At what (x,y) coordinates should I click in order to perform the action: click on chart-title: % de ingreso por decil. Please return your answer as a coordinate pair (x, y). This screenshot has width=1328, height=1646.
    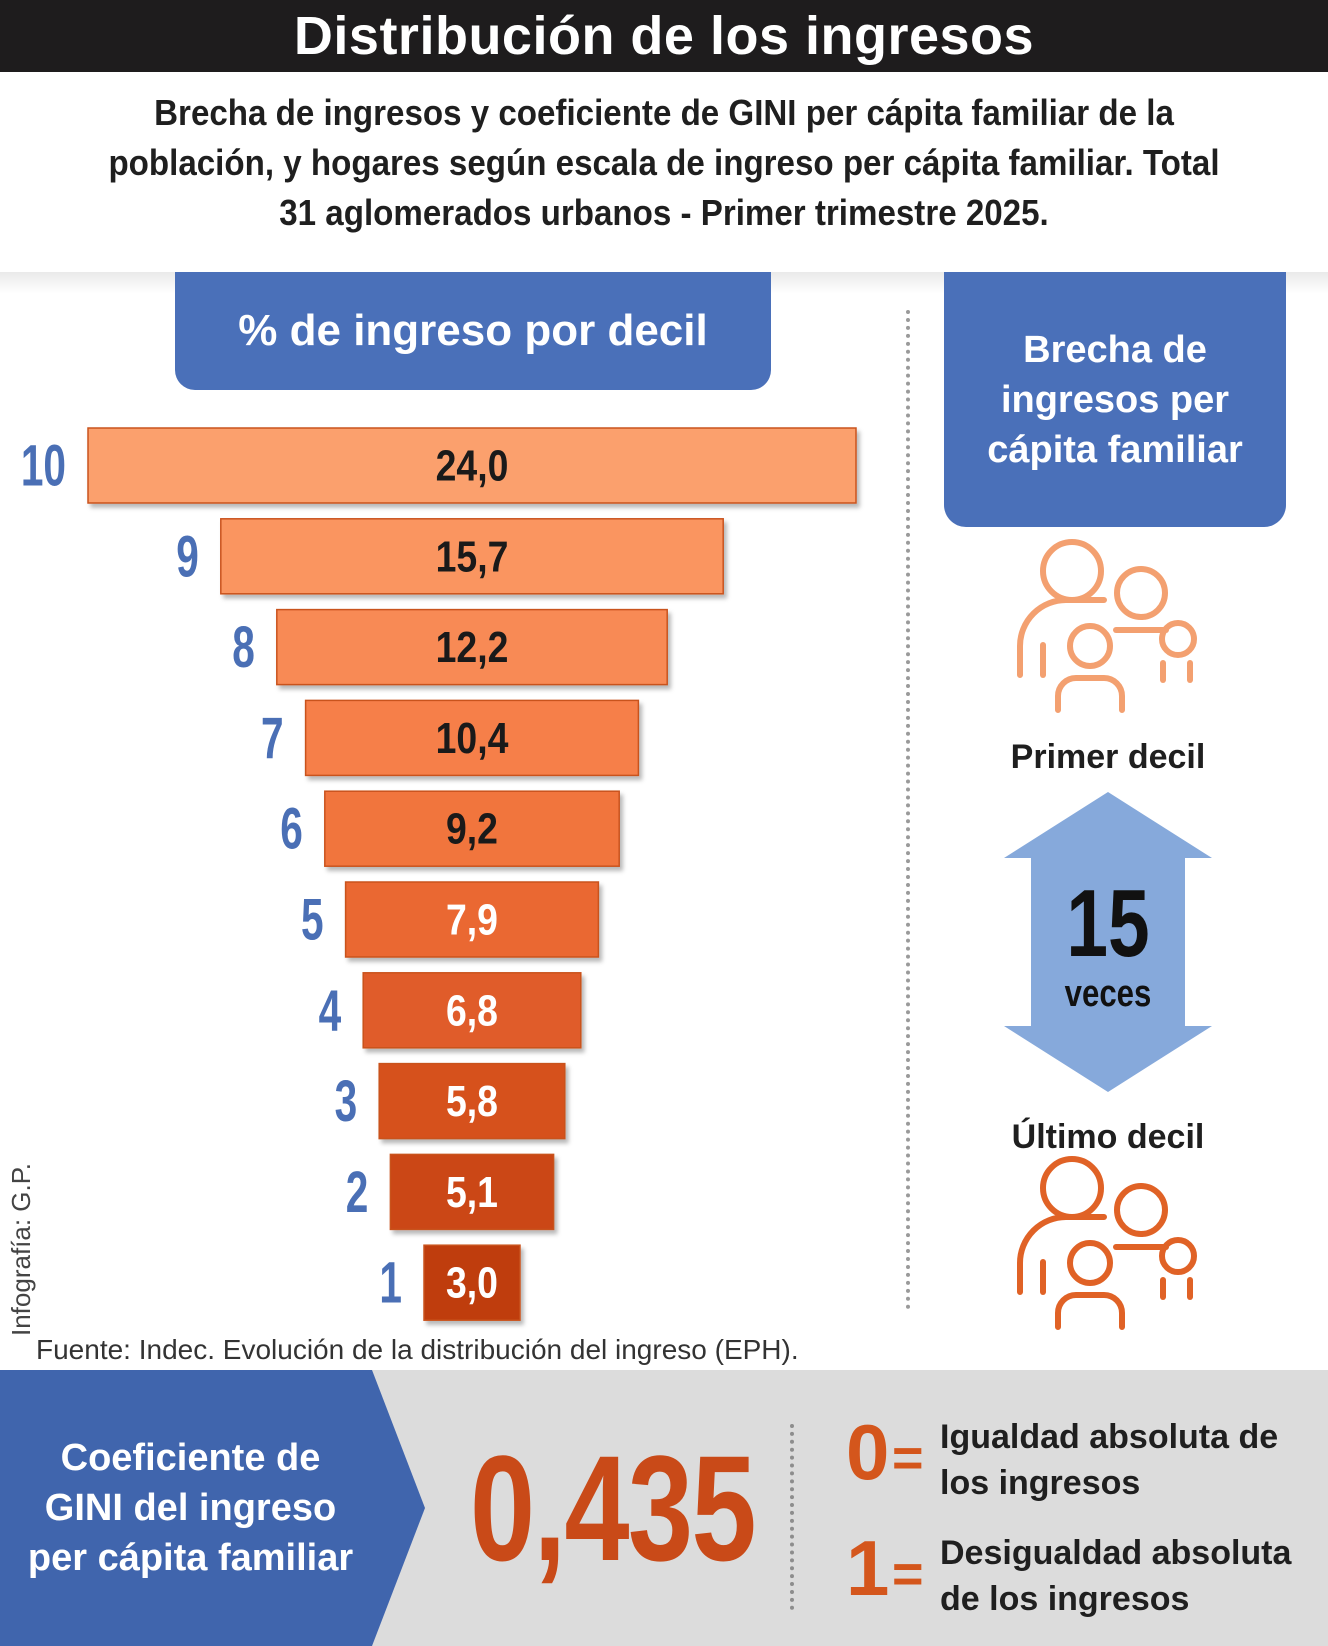
    Looking at the image, I should click on (473, 331).